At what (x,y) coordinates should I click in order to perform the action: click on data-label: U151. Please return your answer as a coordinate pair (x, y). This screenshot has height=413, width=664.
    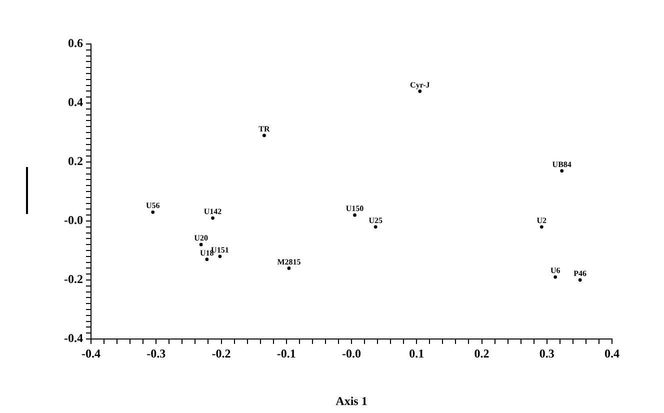
    Looking at the image, I should click on (220, 249).